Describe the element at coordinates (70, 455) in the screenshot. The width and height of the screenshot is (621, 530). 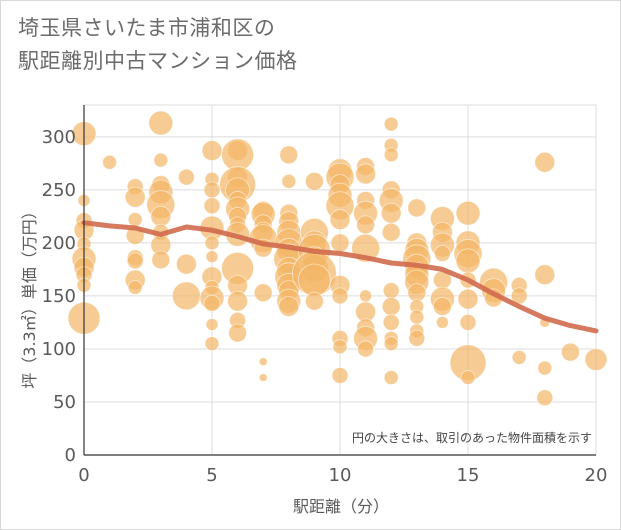
I see `y-tick-label: 0` at that location.